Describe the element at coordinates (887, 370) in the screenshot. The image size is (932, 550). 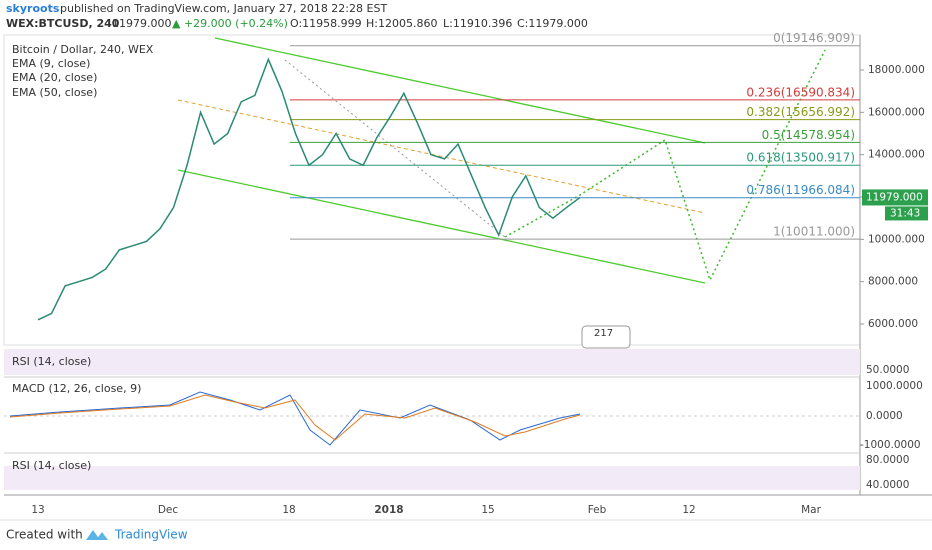
I see `pane-tick: 50.0000` at that location.